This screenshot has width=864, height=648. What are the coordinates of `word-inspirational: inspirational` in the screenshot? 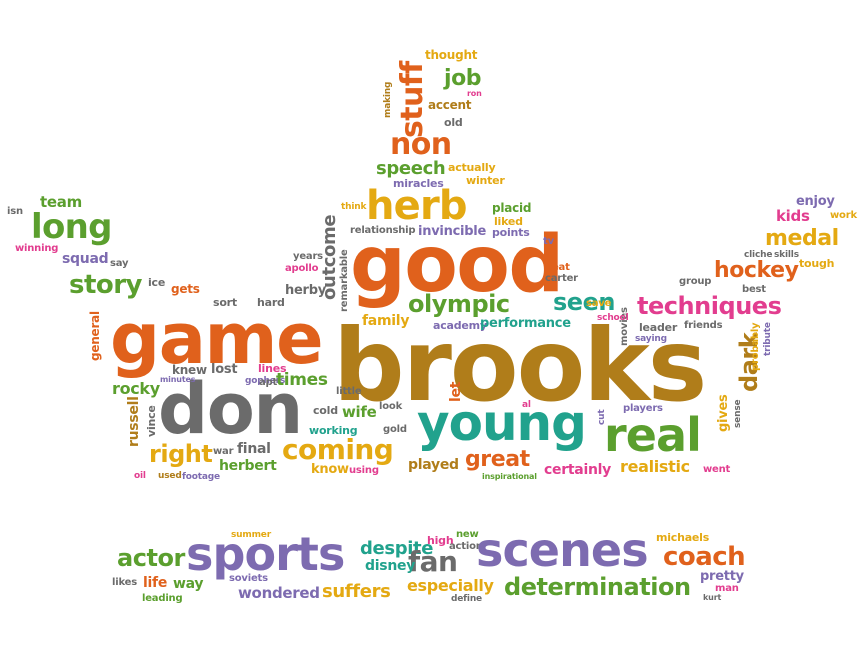 It's located at (509, 476).